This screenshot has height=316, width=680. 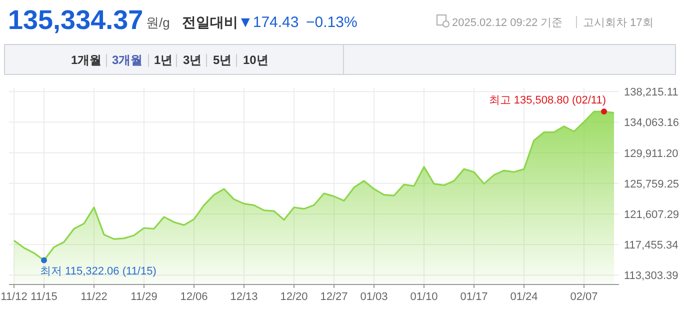 What do you see at coordinates (294, 297) in the screenshot?
I see `x-tick-label: 12/20` at bounding box center [294, 297].